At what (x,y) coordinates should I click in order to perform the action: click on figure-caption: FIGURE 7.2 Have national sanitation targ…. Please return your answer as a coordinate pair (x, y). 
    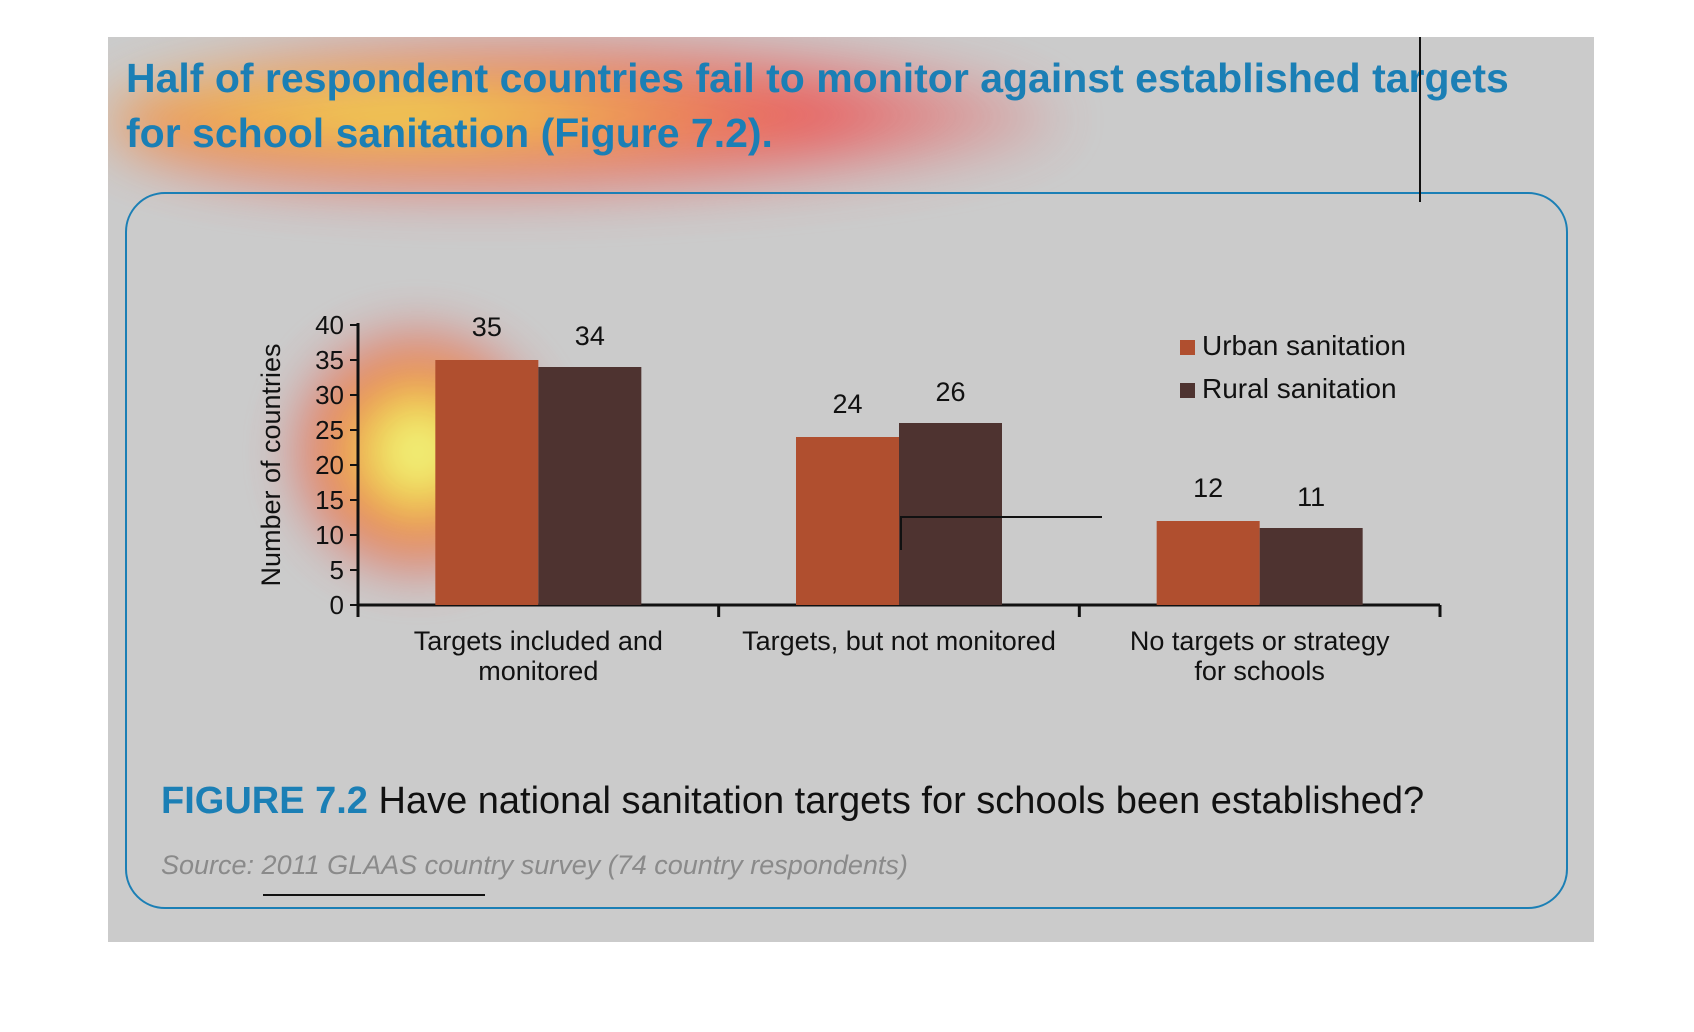
    Looking at the image, I should click on (792, 801).